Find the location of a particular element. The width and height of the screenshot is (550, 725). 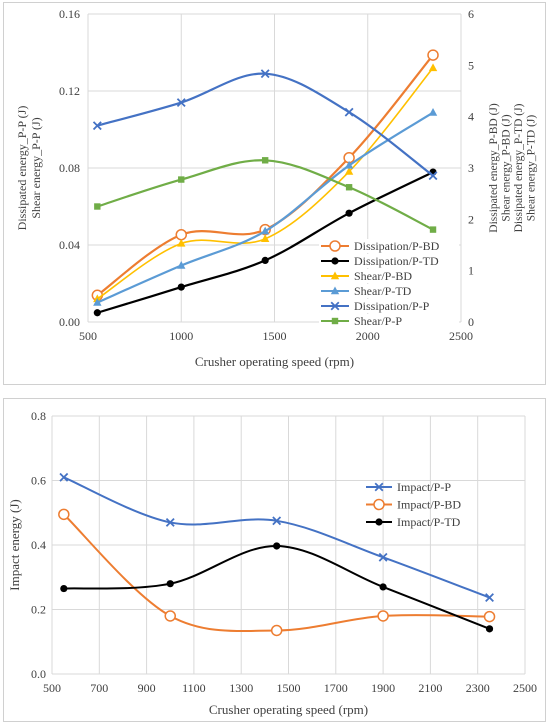

y-right-tick-label: 4 is located at coordinates (471, 117).